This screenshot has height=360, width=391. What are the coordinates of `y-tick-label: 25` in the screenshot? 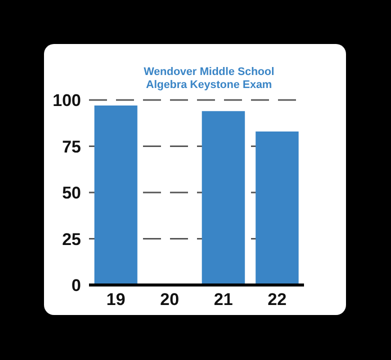 It's located at (71, 239).